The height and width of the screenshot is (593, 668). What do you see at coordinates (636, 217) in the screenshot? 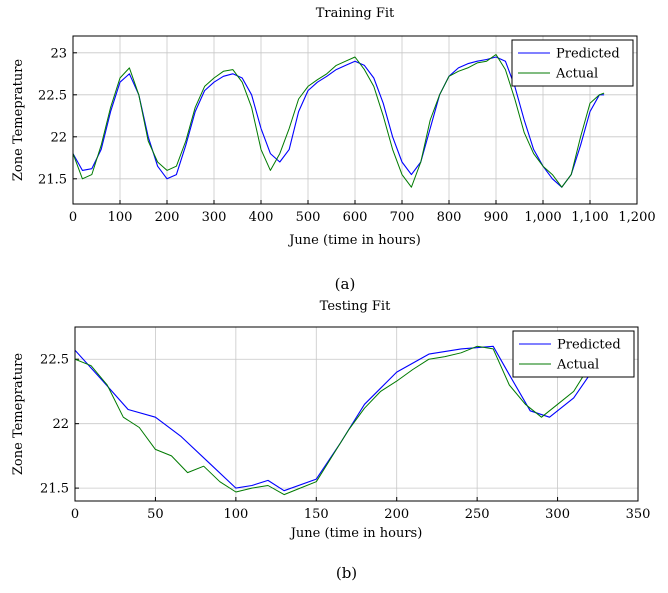
I see `x-tick-label: 1,200` at bounding box center [636, 217].